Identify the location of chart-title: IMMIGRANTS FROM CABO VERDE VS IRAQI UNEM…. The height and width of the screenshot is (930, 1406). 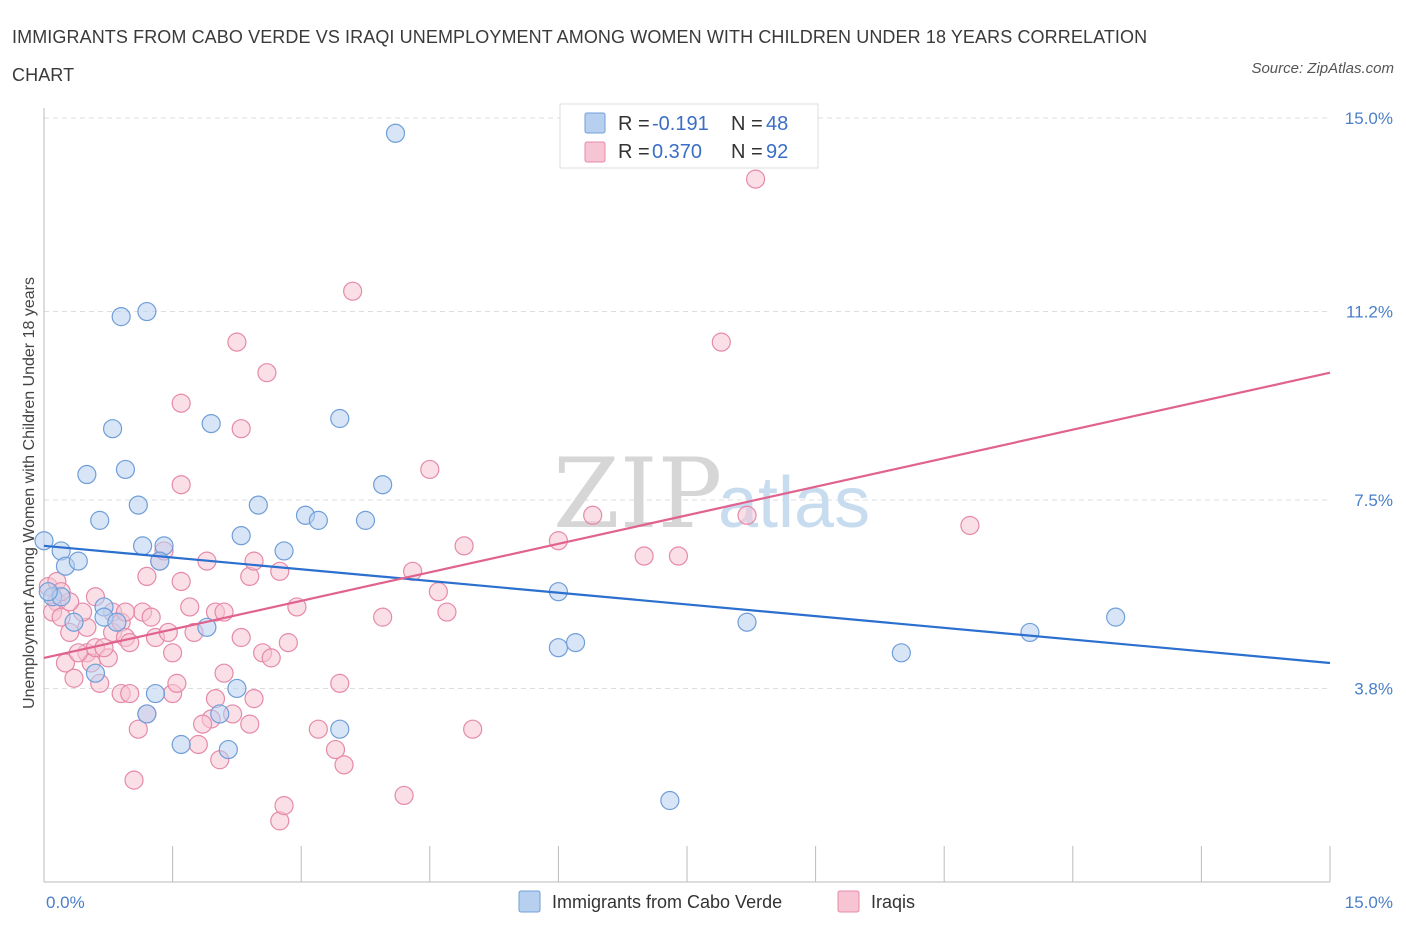
(580, 56).